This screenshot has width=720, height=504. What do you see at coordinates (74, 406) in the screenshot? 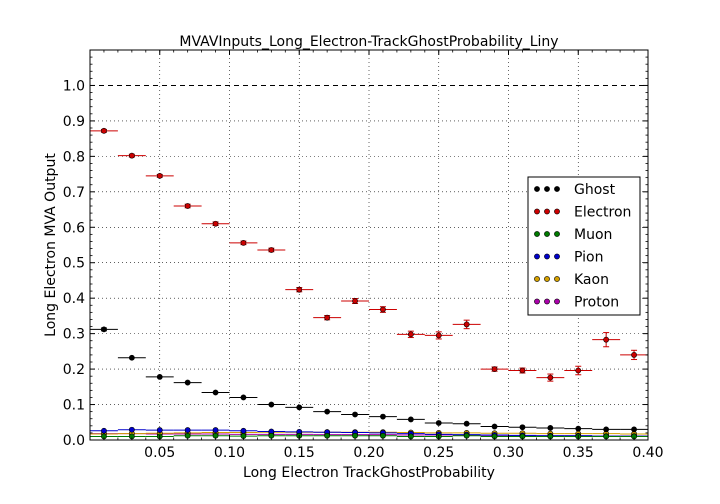
I see `y-tick-label: 0.1` at bounding box center [74, 406].